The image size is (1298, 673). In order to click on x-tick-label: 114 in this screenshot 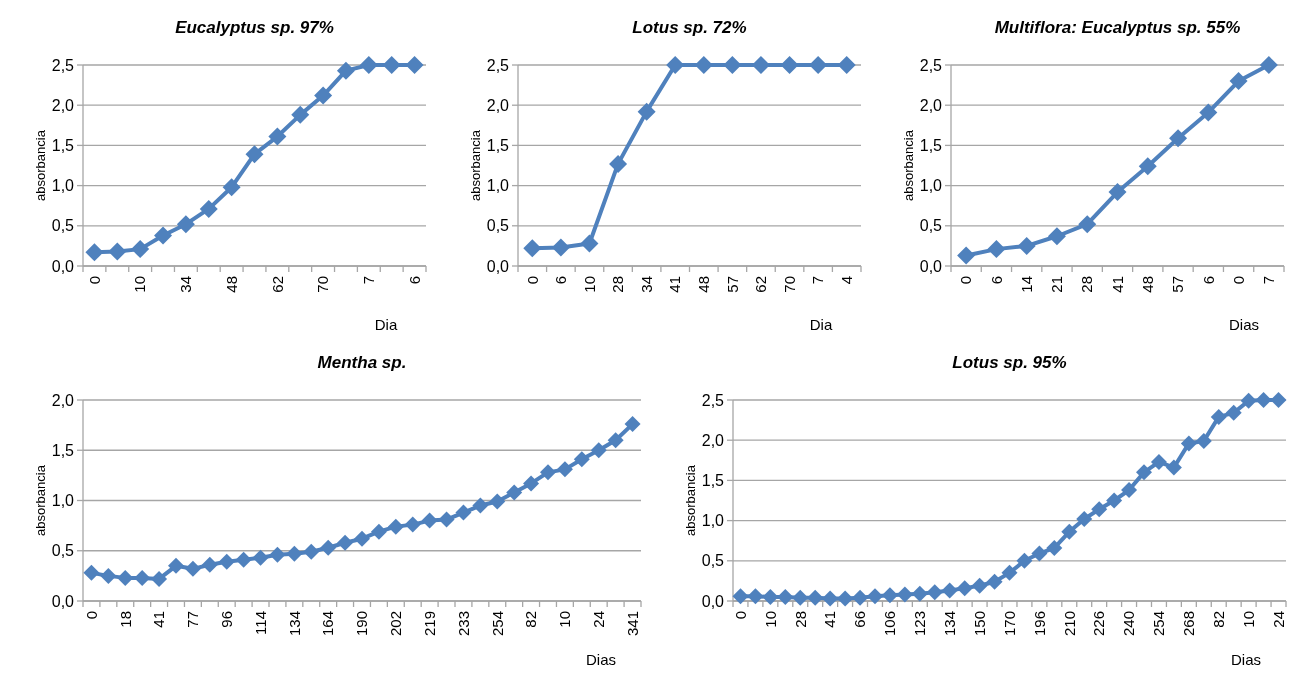, I will do `click(260, 623)`.